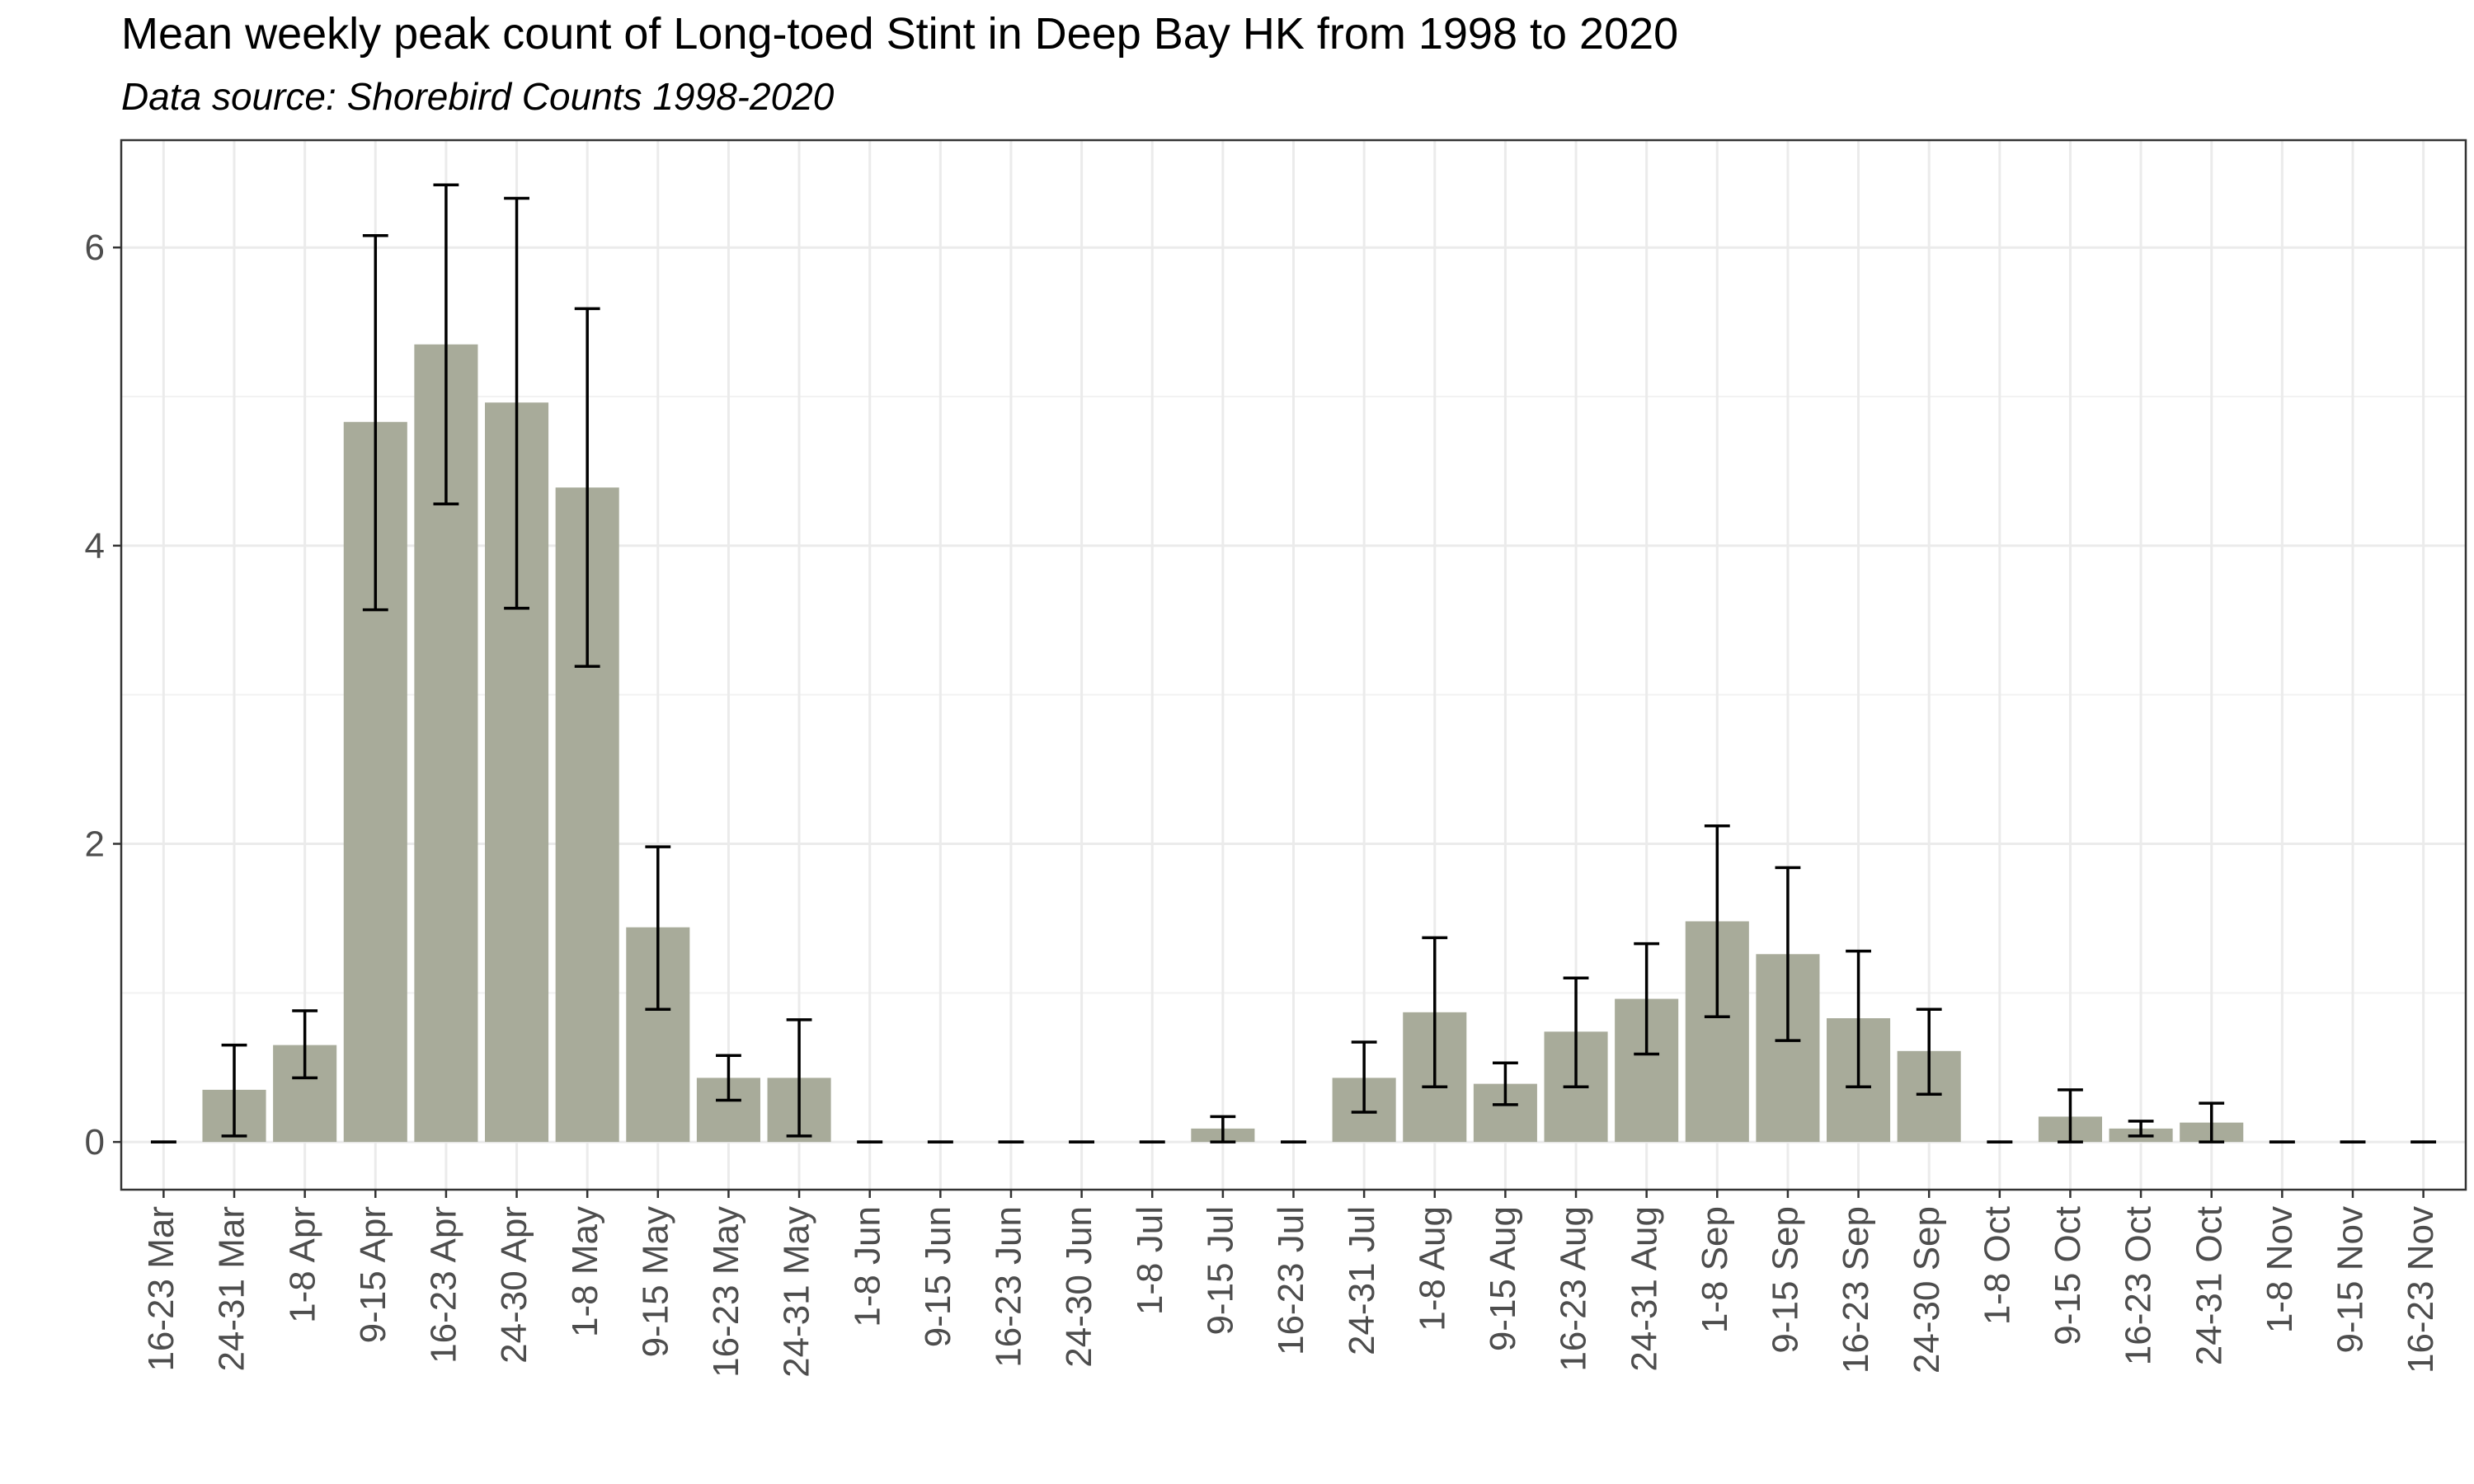 The width and height of the screenshot is (2474, 1484). What do you see at coordinates (2421, 1290) in the screenshot?
I see `x-tick-label: 16-23 Nov` at bounding box center [2421, 1290].